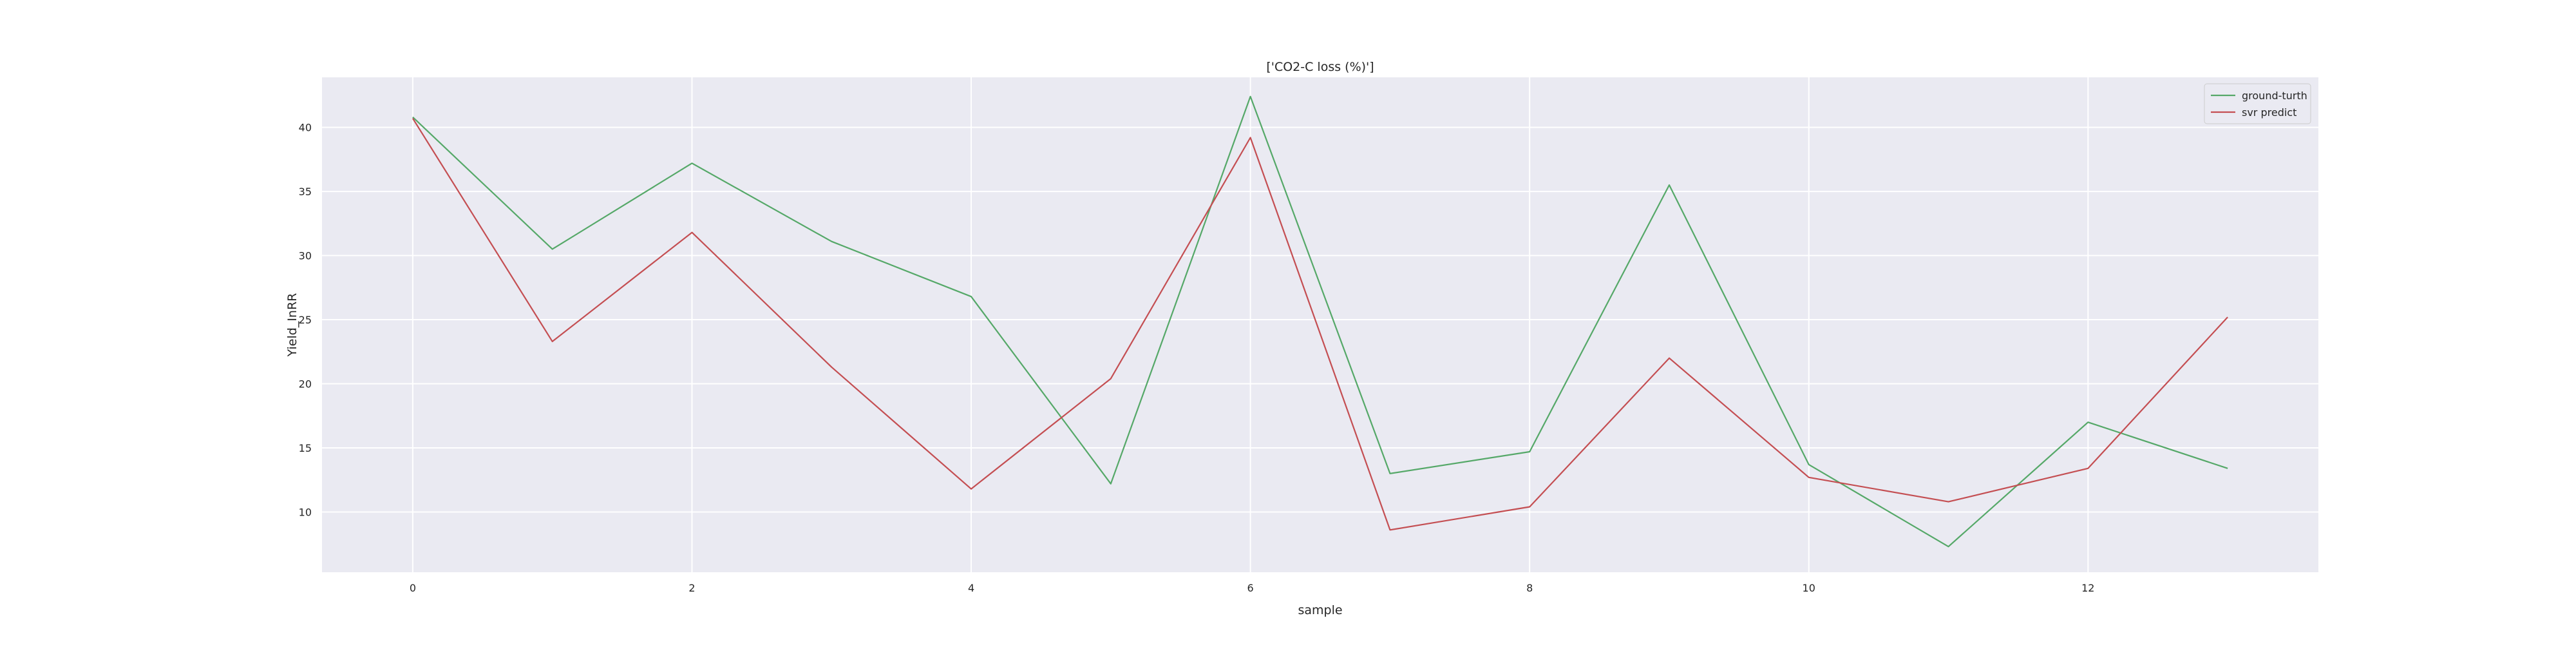 The width and height of the screenshot is (2576, 647). Describe the element at coordinates (305, 448) in the screenshot. I see `y-tick-label: 15` at that location.